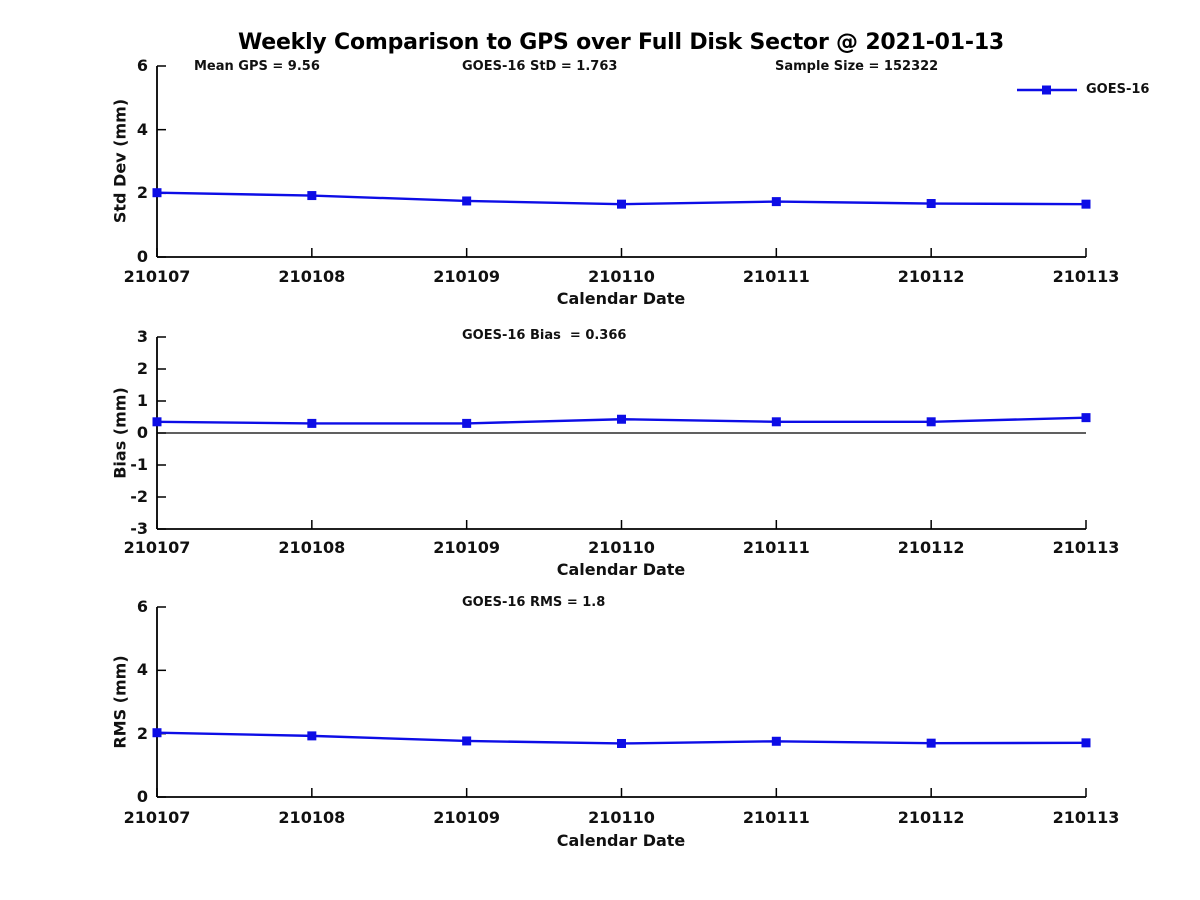 The height and width of the screenshot is (900, 1200). I want to click on legend: GOES-16, so click(1082, 89).